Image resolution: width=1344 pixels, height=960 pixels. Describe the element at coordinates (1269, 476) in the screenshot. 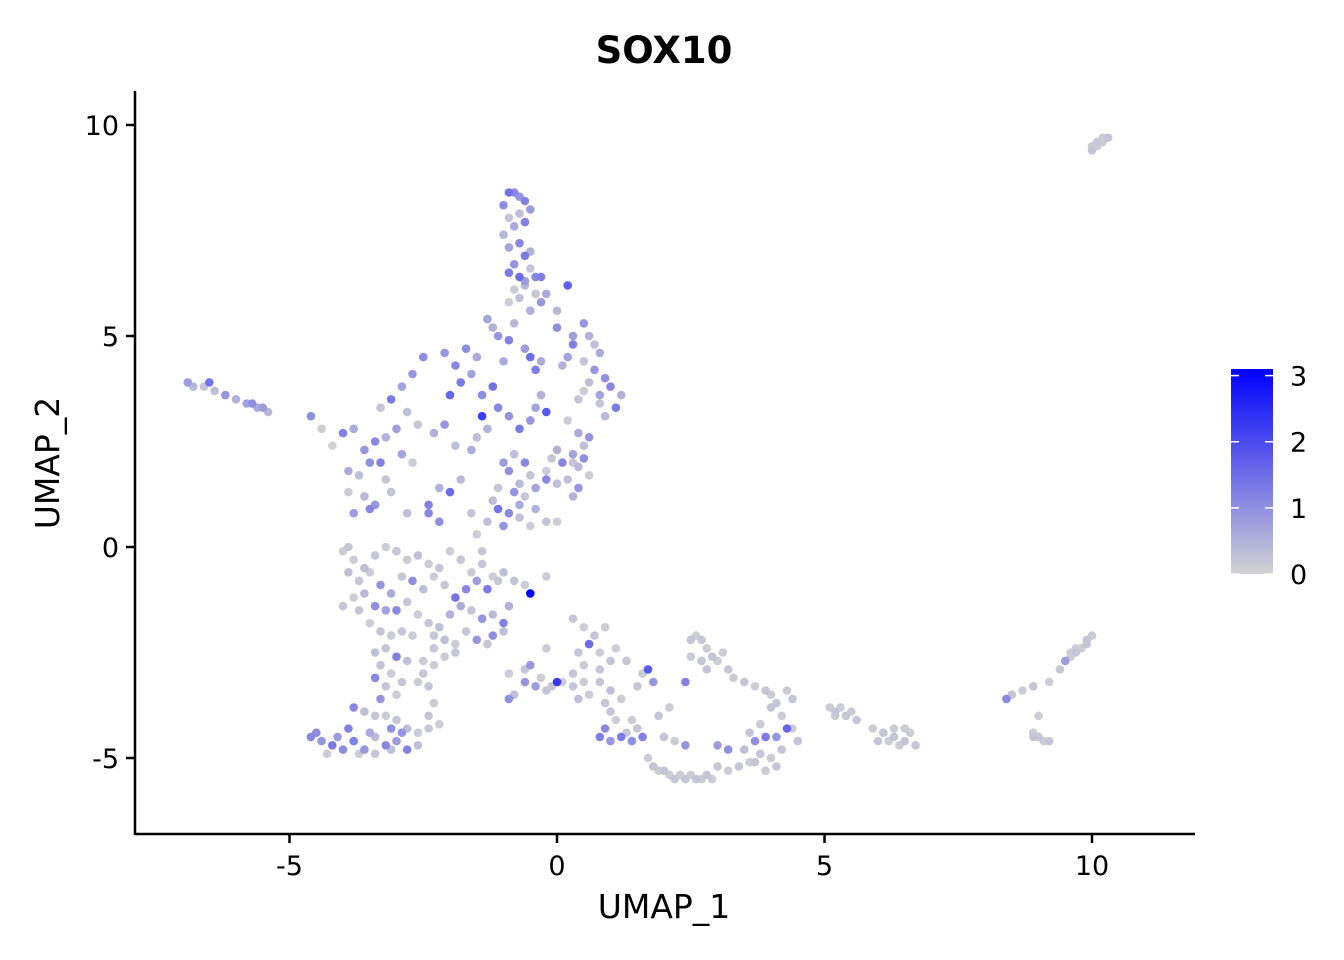

I see `legend-ticks: 0 1 2 3` at that location.